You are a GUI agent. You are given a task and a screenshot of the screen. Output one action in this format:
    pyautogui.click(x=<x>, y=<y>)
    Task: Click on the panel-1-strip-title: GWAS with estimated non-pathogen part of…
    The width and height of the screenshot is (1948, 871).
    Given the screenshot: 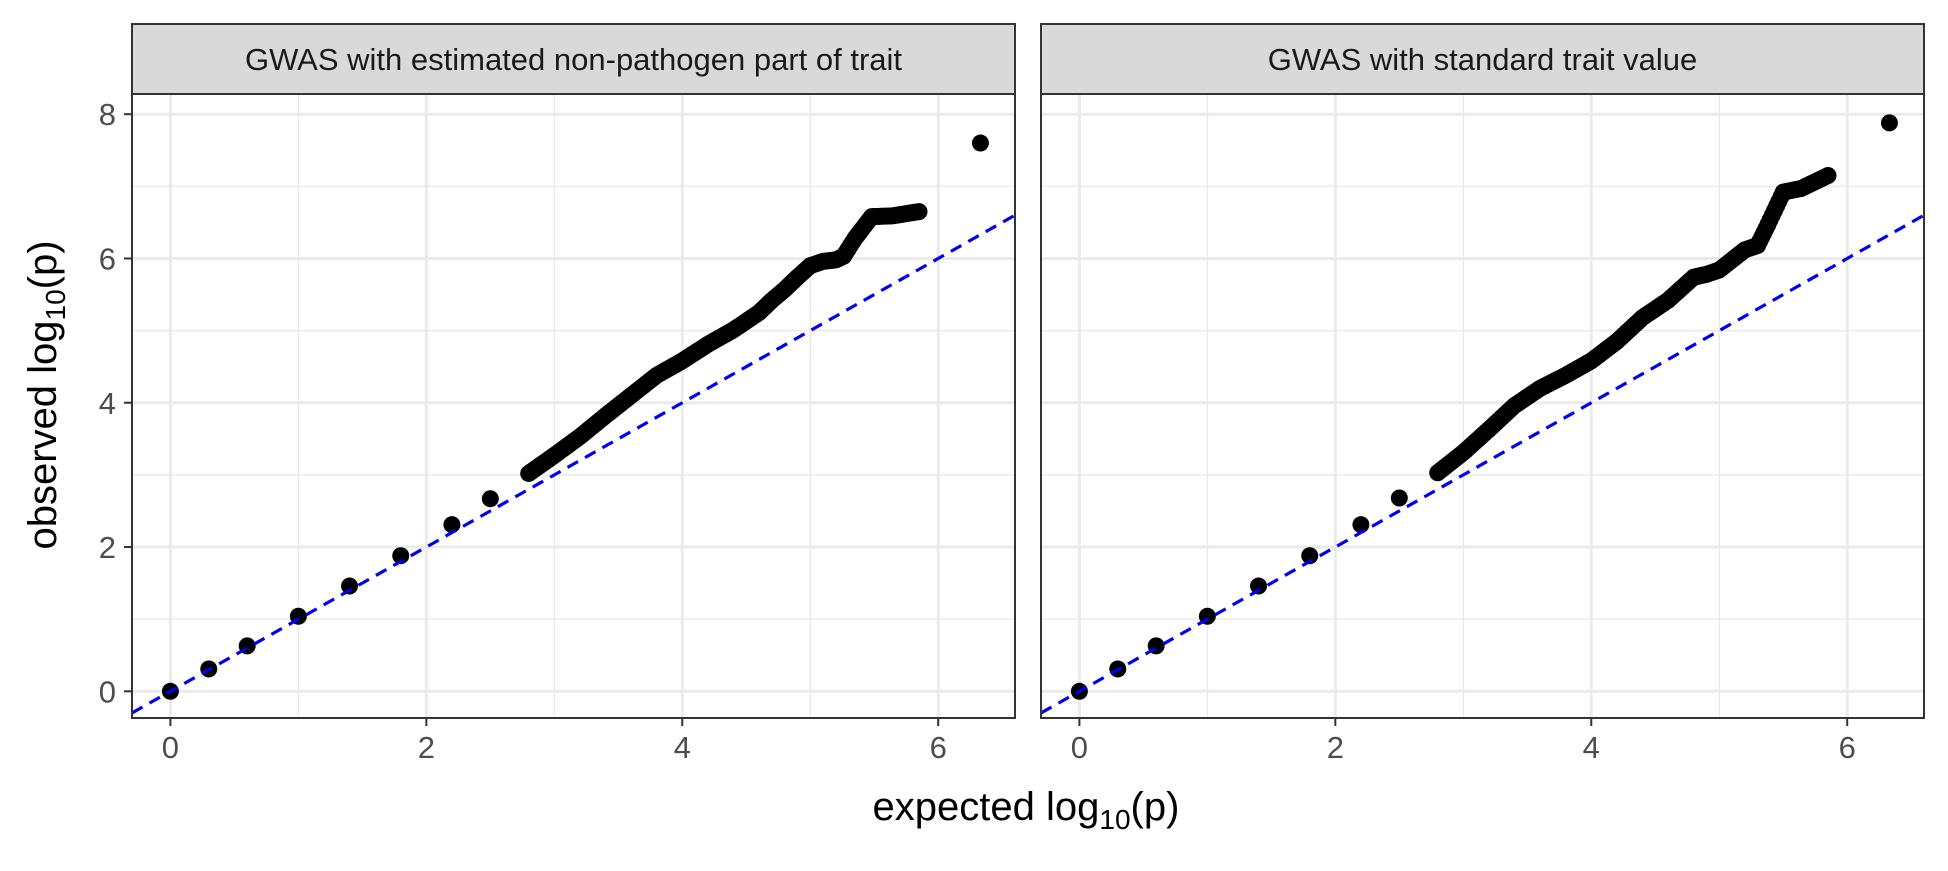 What is the action you would take?
    pyautogui.click(x=573, y=59)
    